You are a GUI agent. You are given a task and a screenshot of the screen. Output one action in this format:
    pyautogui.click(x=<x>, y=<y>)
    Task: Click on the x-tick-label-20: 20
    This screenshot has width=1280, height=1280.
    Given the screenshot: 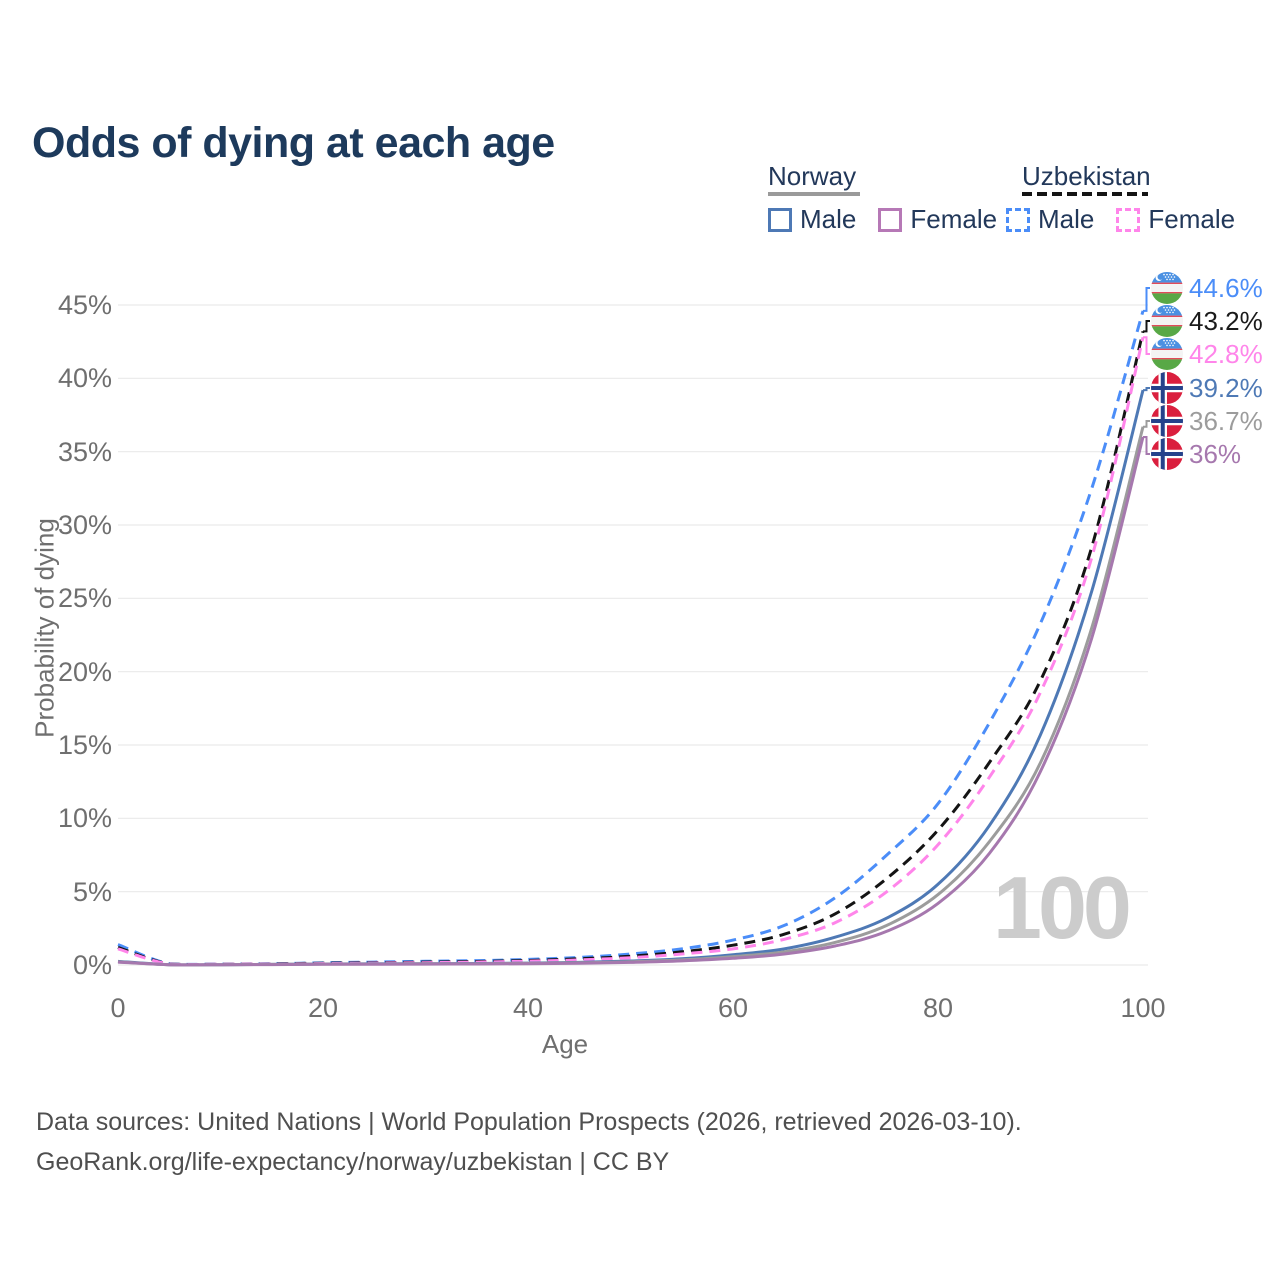 What is the action you would take?
    pyautogui.click(x=323, y=1008)
    